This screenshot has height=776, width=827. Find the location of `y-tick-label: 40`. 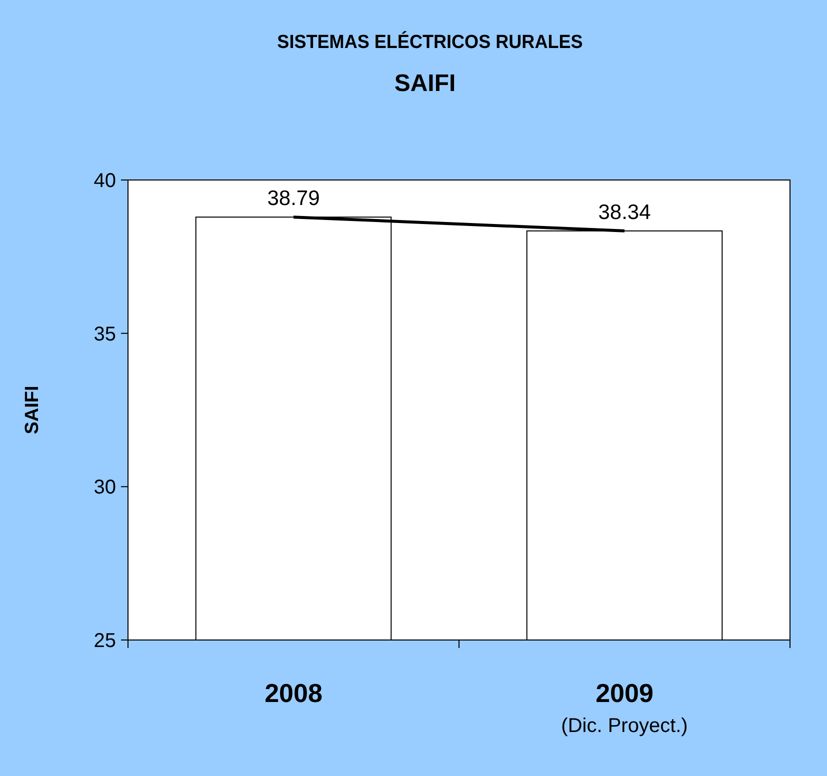

y-tick-label: 40 is located at coordinates (105, 181).